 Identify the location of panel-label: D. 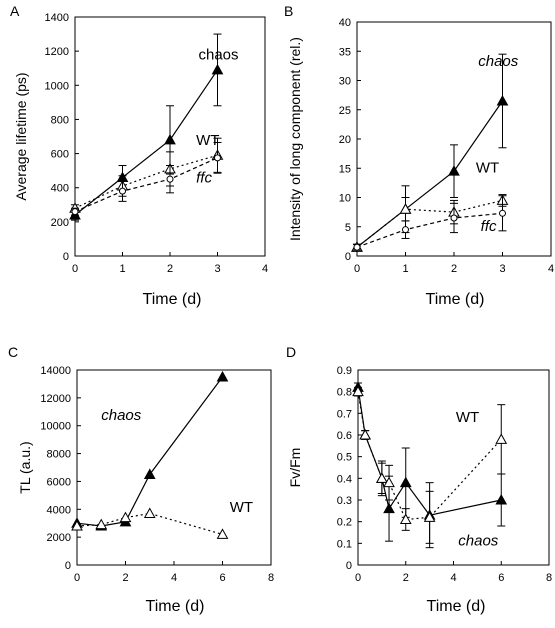
(291, 352).